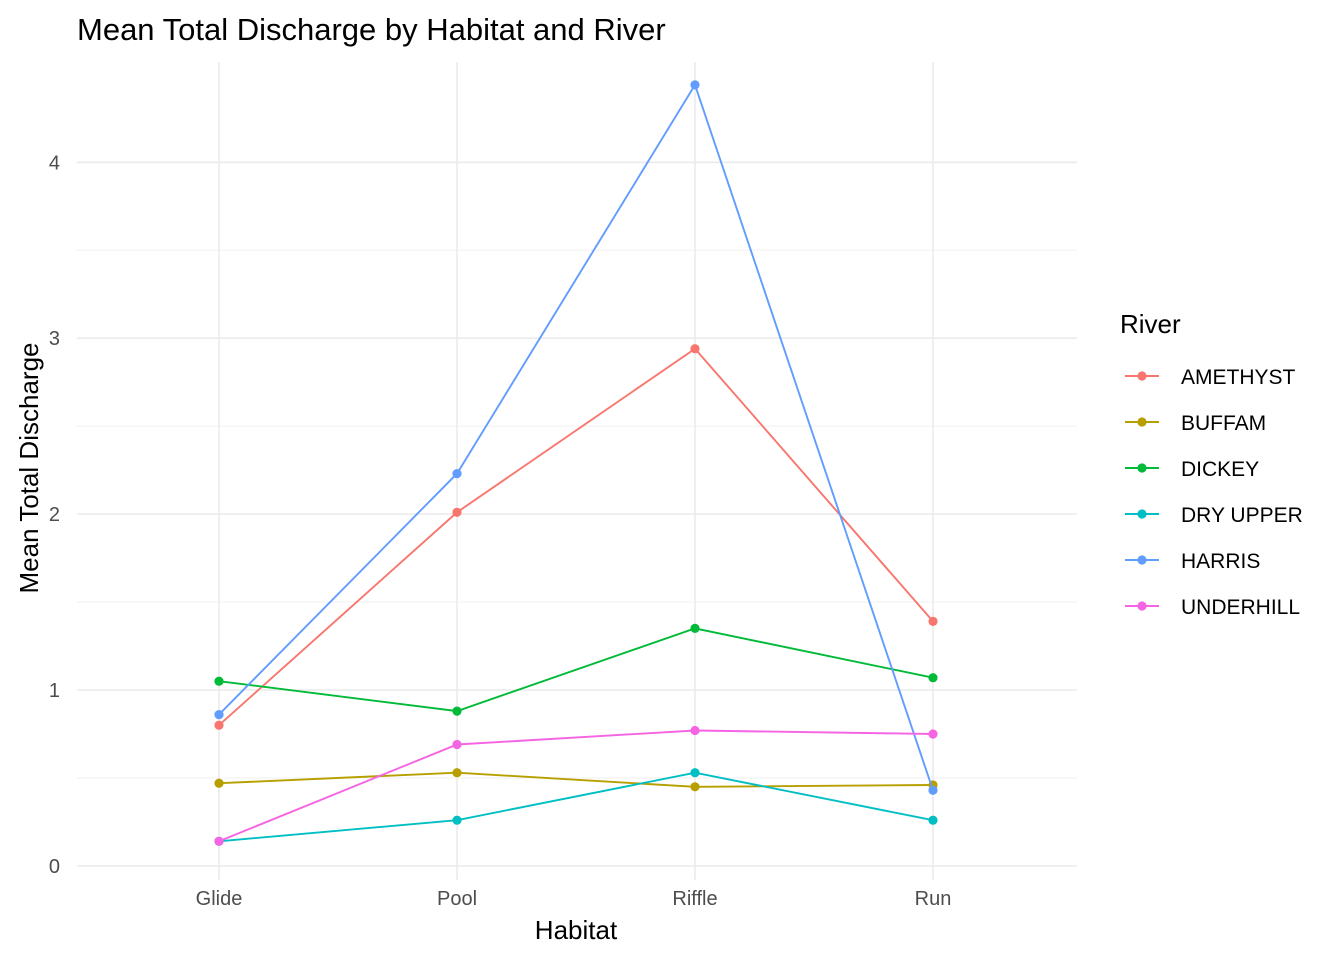  I want to click on y-tick-label: 0, so click(54, 867).